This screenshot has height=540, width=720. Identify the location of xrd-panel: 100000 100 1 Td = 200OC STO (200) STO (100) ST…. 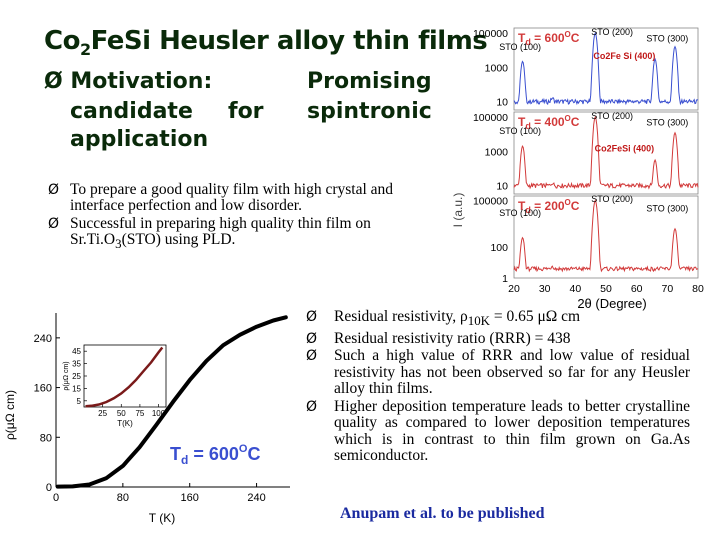
(586, 239).